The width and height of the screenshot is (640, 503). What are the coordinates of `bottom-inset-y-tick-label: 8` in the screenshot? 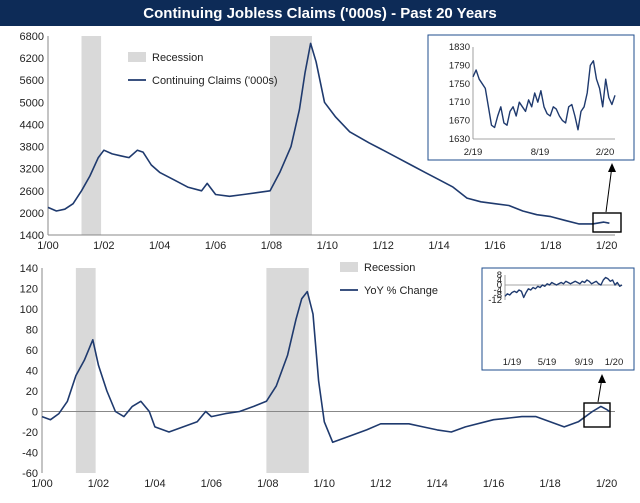 It's located at (499, 275).